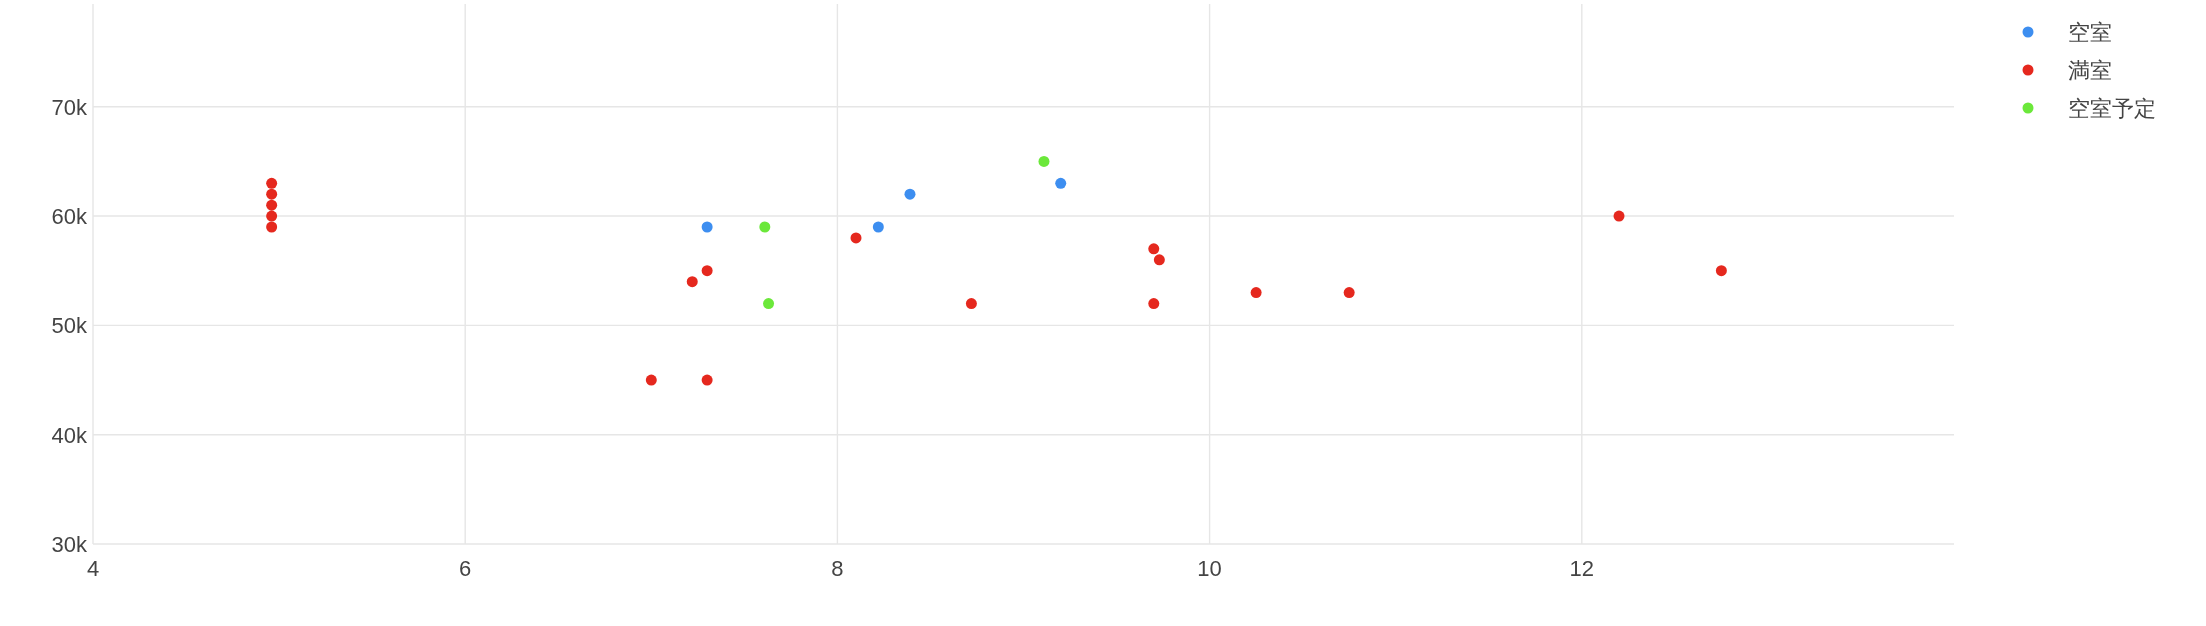 The image size is (2206, 626). What do you see at coordinates (2112, 108) in the screenshot?
I see `legend-label: 空室予定` at bounding box center [2112, 108].